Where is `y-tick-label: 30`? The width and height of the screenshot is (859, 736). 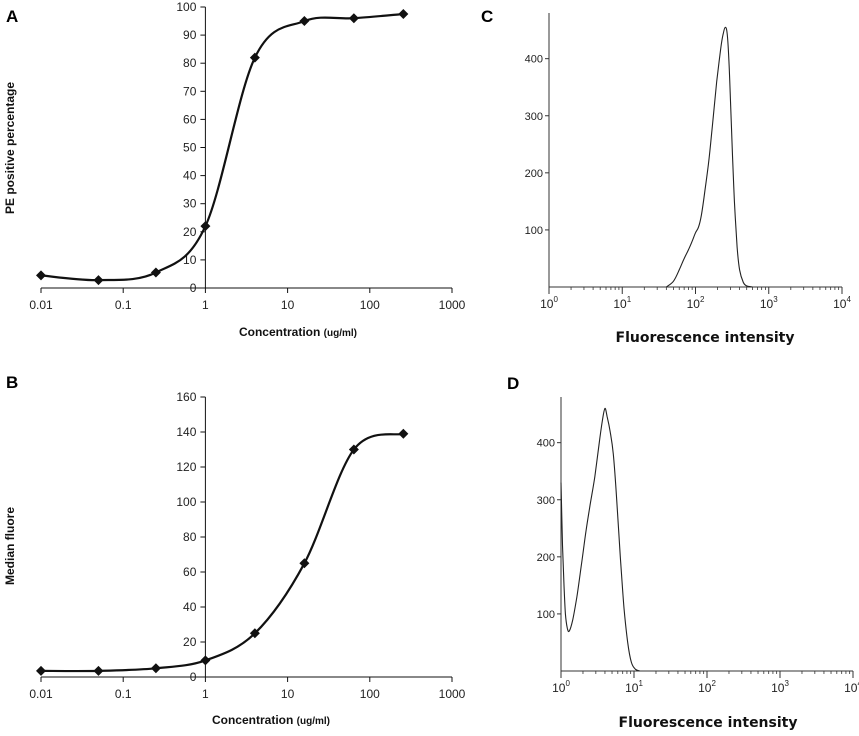
y-tick-label: 30 is located at coordinates (190, 204).